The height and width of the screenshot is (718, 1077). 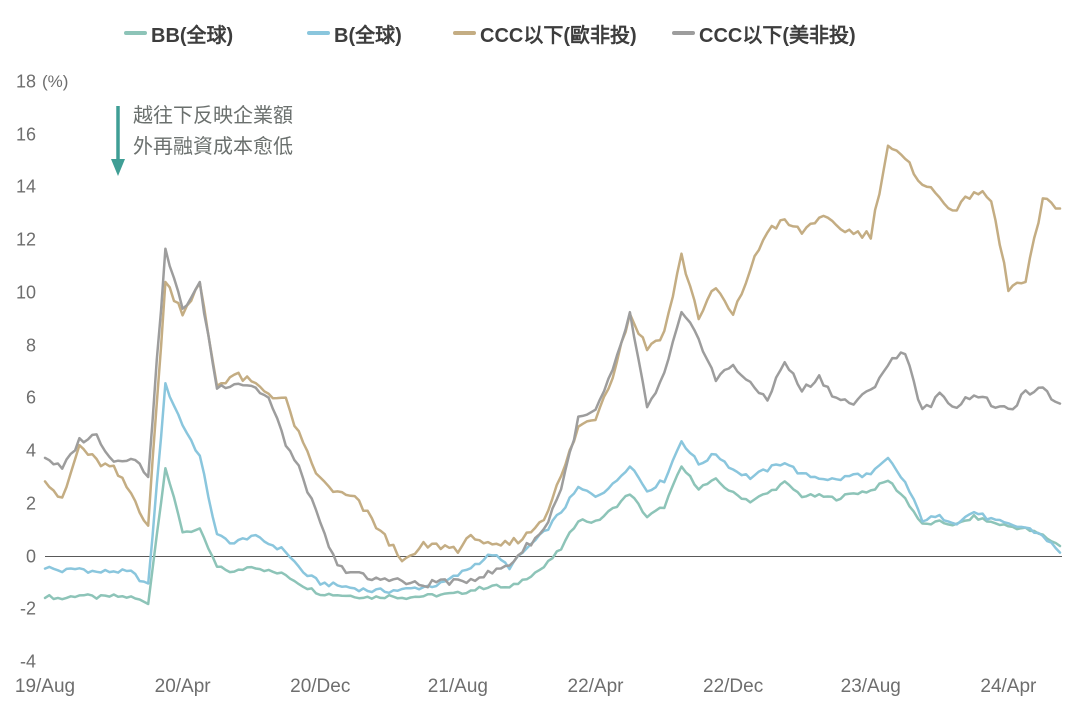 I want to click on legend-item-ccc-eu: CCC以下(歐非投), so click(x=545, y=33).